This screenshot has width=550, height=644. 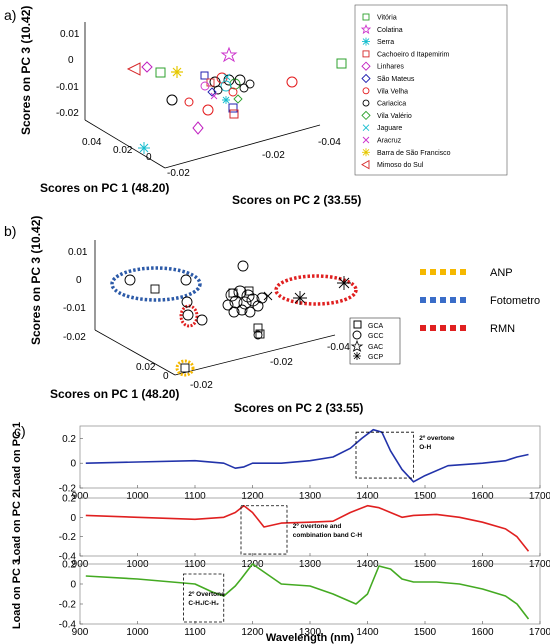 I want to click on fotometro-label: Fotometro, so click(x=515, y=301).